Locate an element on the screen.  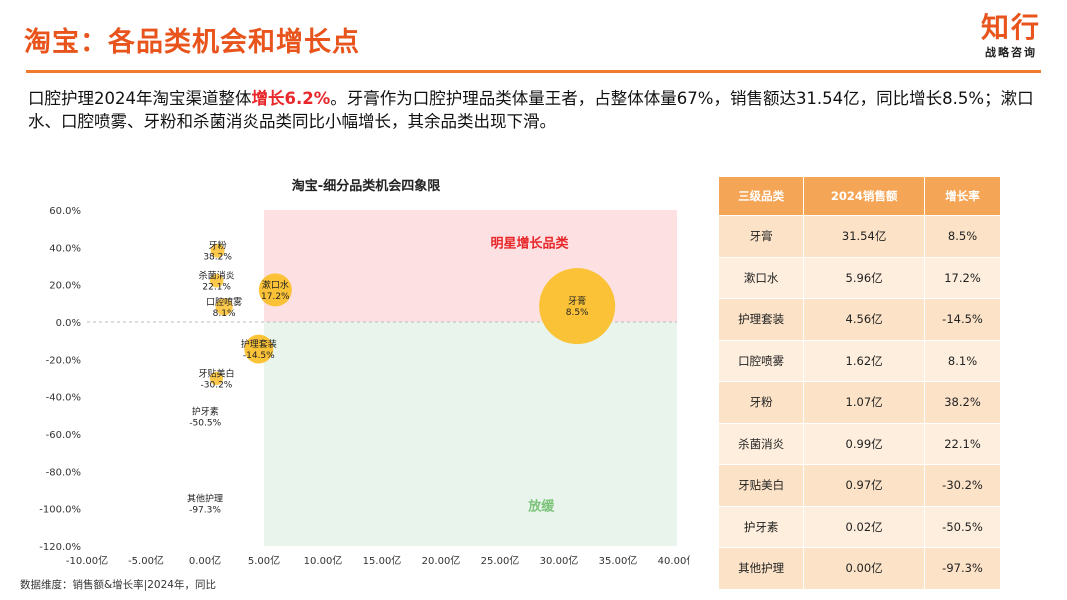
cell-category: 牙膏 is located at coordinates (761, 236).